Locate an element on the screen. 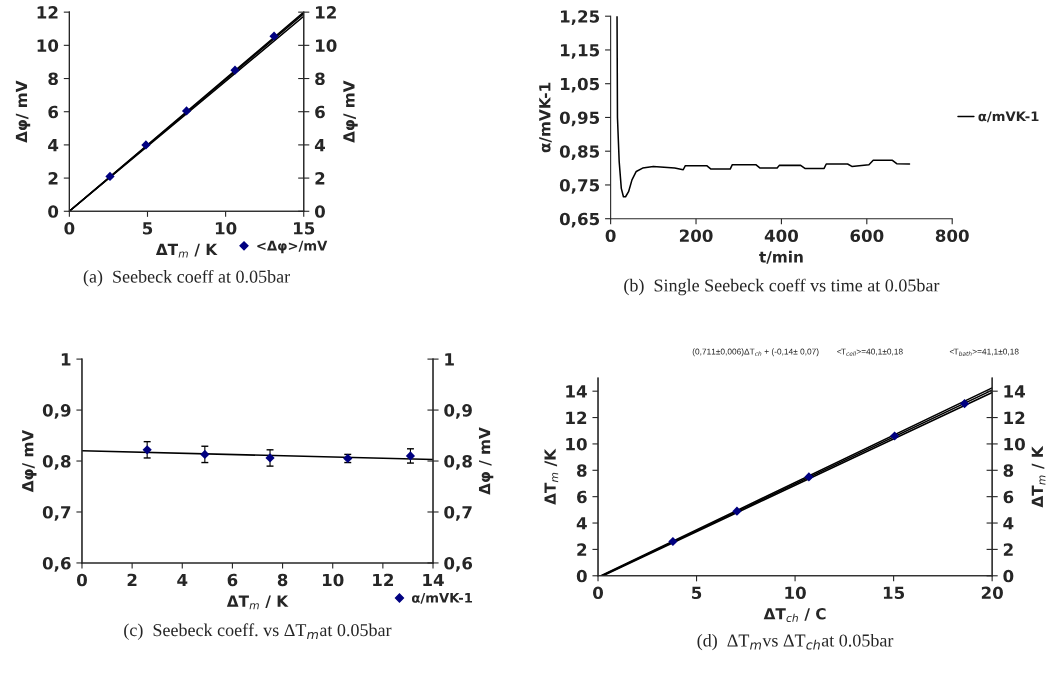 The width and height of the screenshot is (1051, 675). text: (b) Single Seebeck coeff vs time at 0.05bar is located at coordinates (782, 287).